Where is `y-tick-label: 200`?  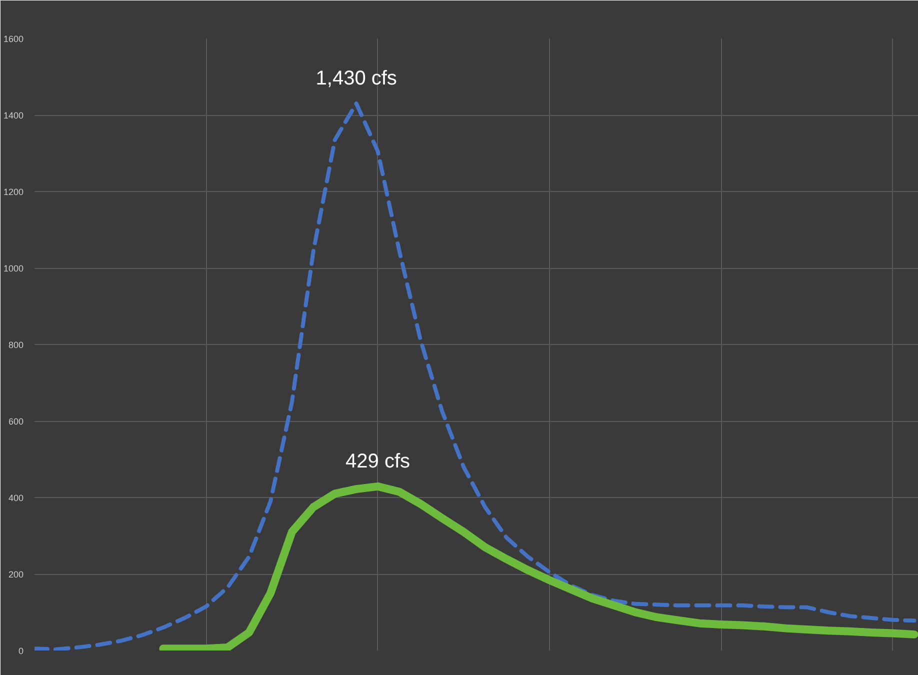
y-tick-label: 200 is located at coordinates (16, 575).